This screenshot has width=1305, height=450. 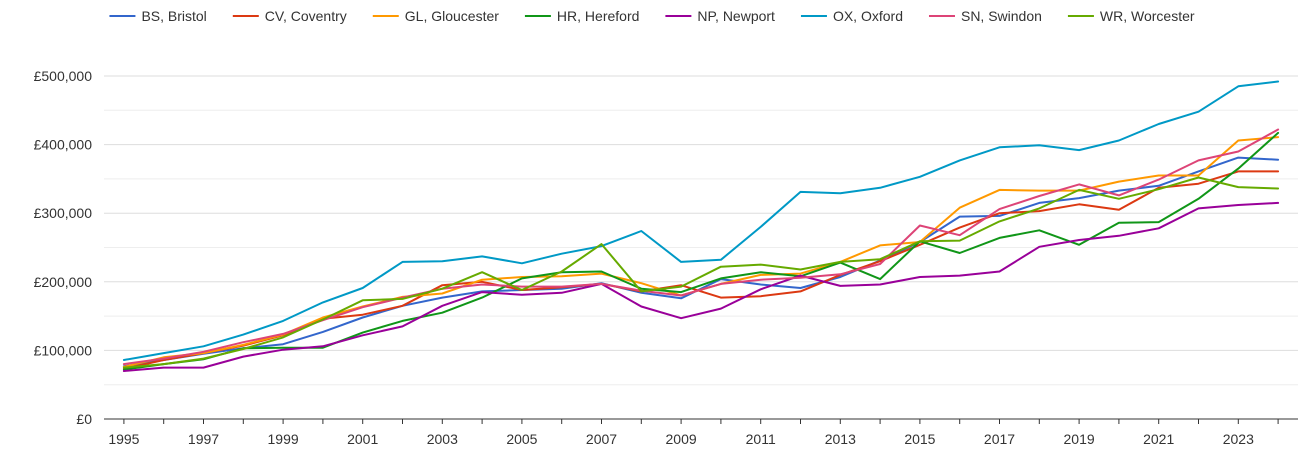 What do you see at coordinates (173, 16) in the screenshot?
I see `legend-label: BS, Bristol` at bounding box center [173, 16].